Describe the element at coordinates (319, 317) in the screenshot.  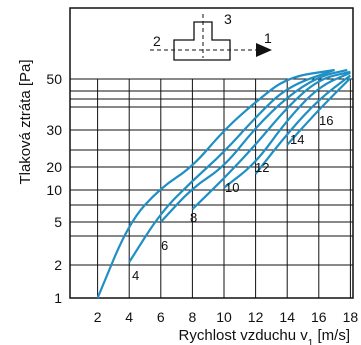
I see `x-tick-16: 16` at that location.